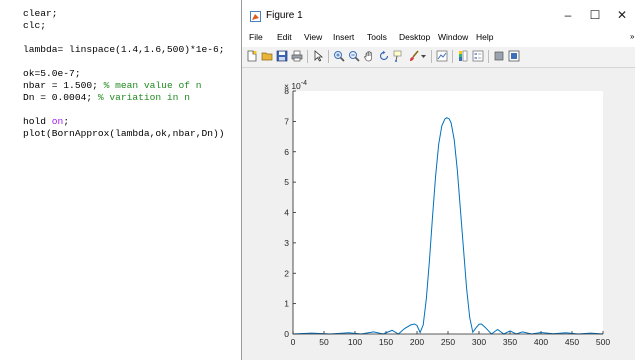 The width and height of the screenshot is (635, 360). I want to click on hide-plot-tools-icon, so click(499, 56).